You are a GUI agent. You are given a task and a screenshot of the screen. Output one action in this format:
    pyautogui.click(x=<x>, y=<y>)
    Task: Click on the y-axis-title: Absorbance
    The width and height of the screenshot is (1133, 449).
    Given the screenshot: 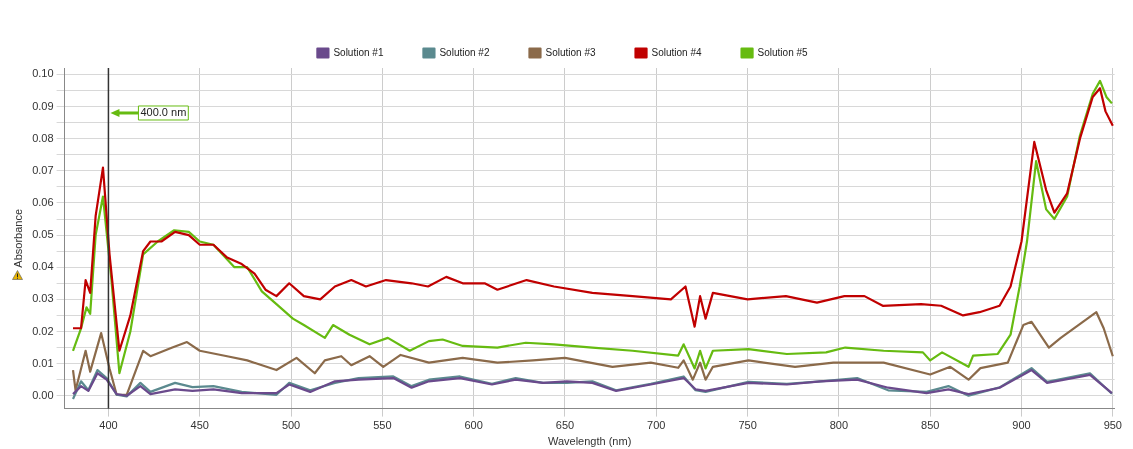 What is the action you would take?
    pyautogui.click(x=17, y=238)
    